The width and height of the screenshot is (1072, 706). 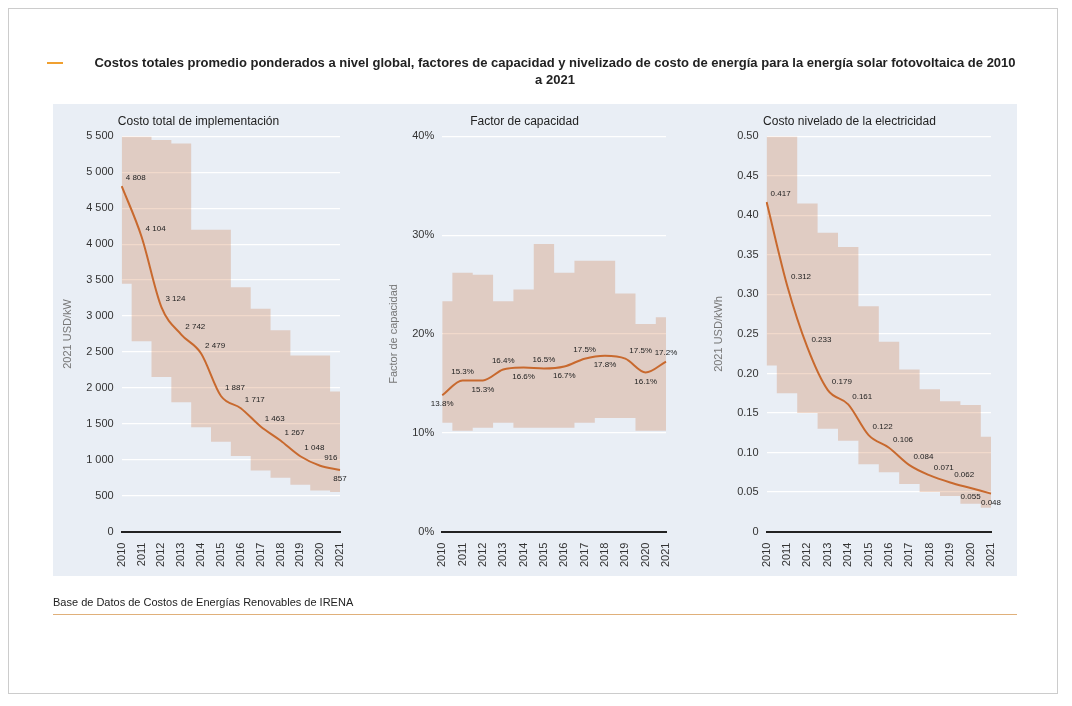 I want to click on y-tick-label: 30%, so click(x=422, y=234).